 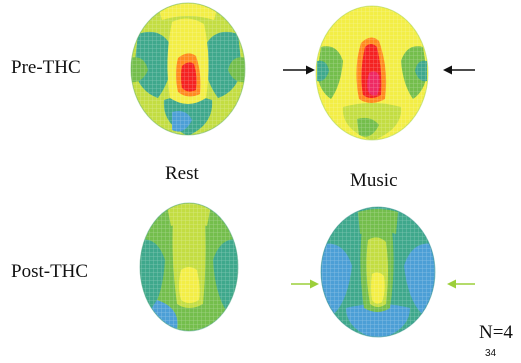 I want to click on music-label: Music, so click(x=374, y=180).